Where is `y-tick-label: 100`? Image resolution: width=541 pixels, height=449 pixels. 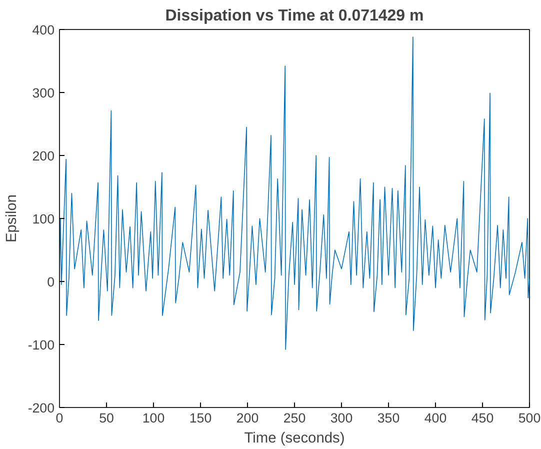
y-tick-label: 100 is located at coordinates (43, 219).